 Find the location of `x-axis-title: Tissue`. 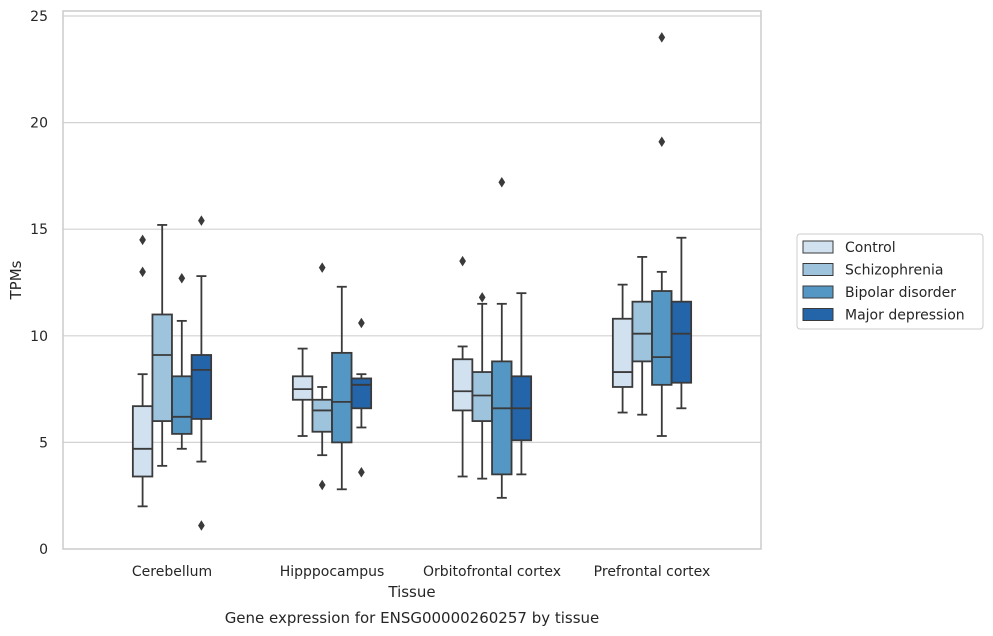

x-axis-title: Tissue is located at coordinates (411, 592).